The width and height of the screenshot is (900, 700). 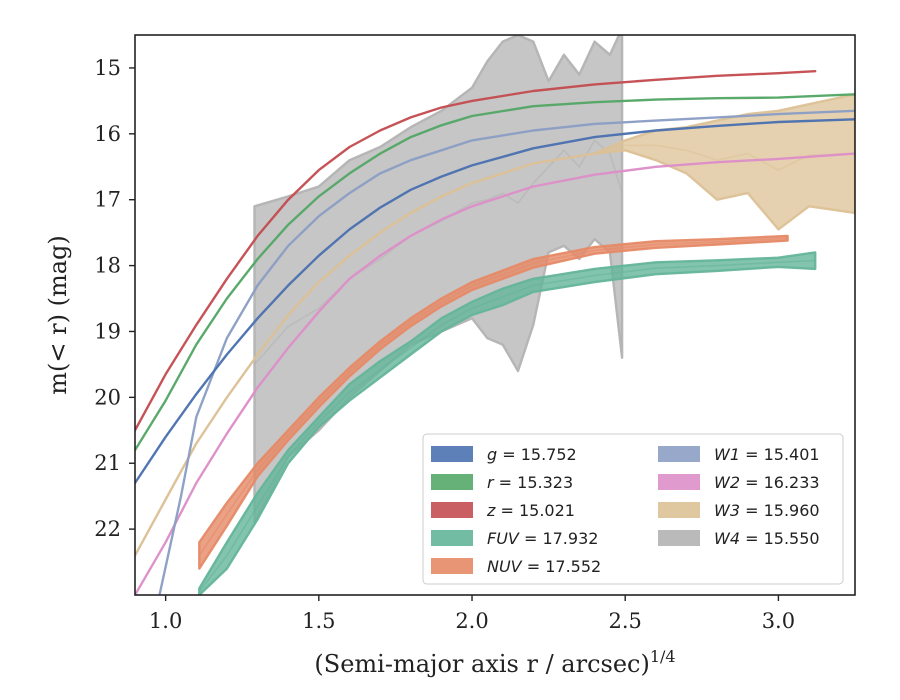 What do you see at coordinates (318, 621) in the screenshot?
I see `x-tick-label: 1.5` at bounding box center [318, 621].